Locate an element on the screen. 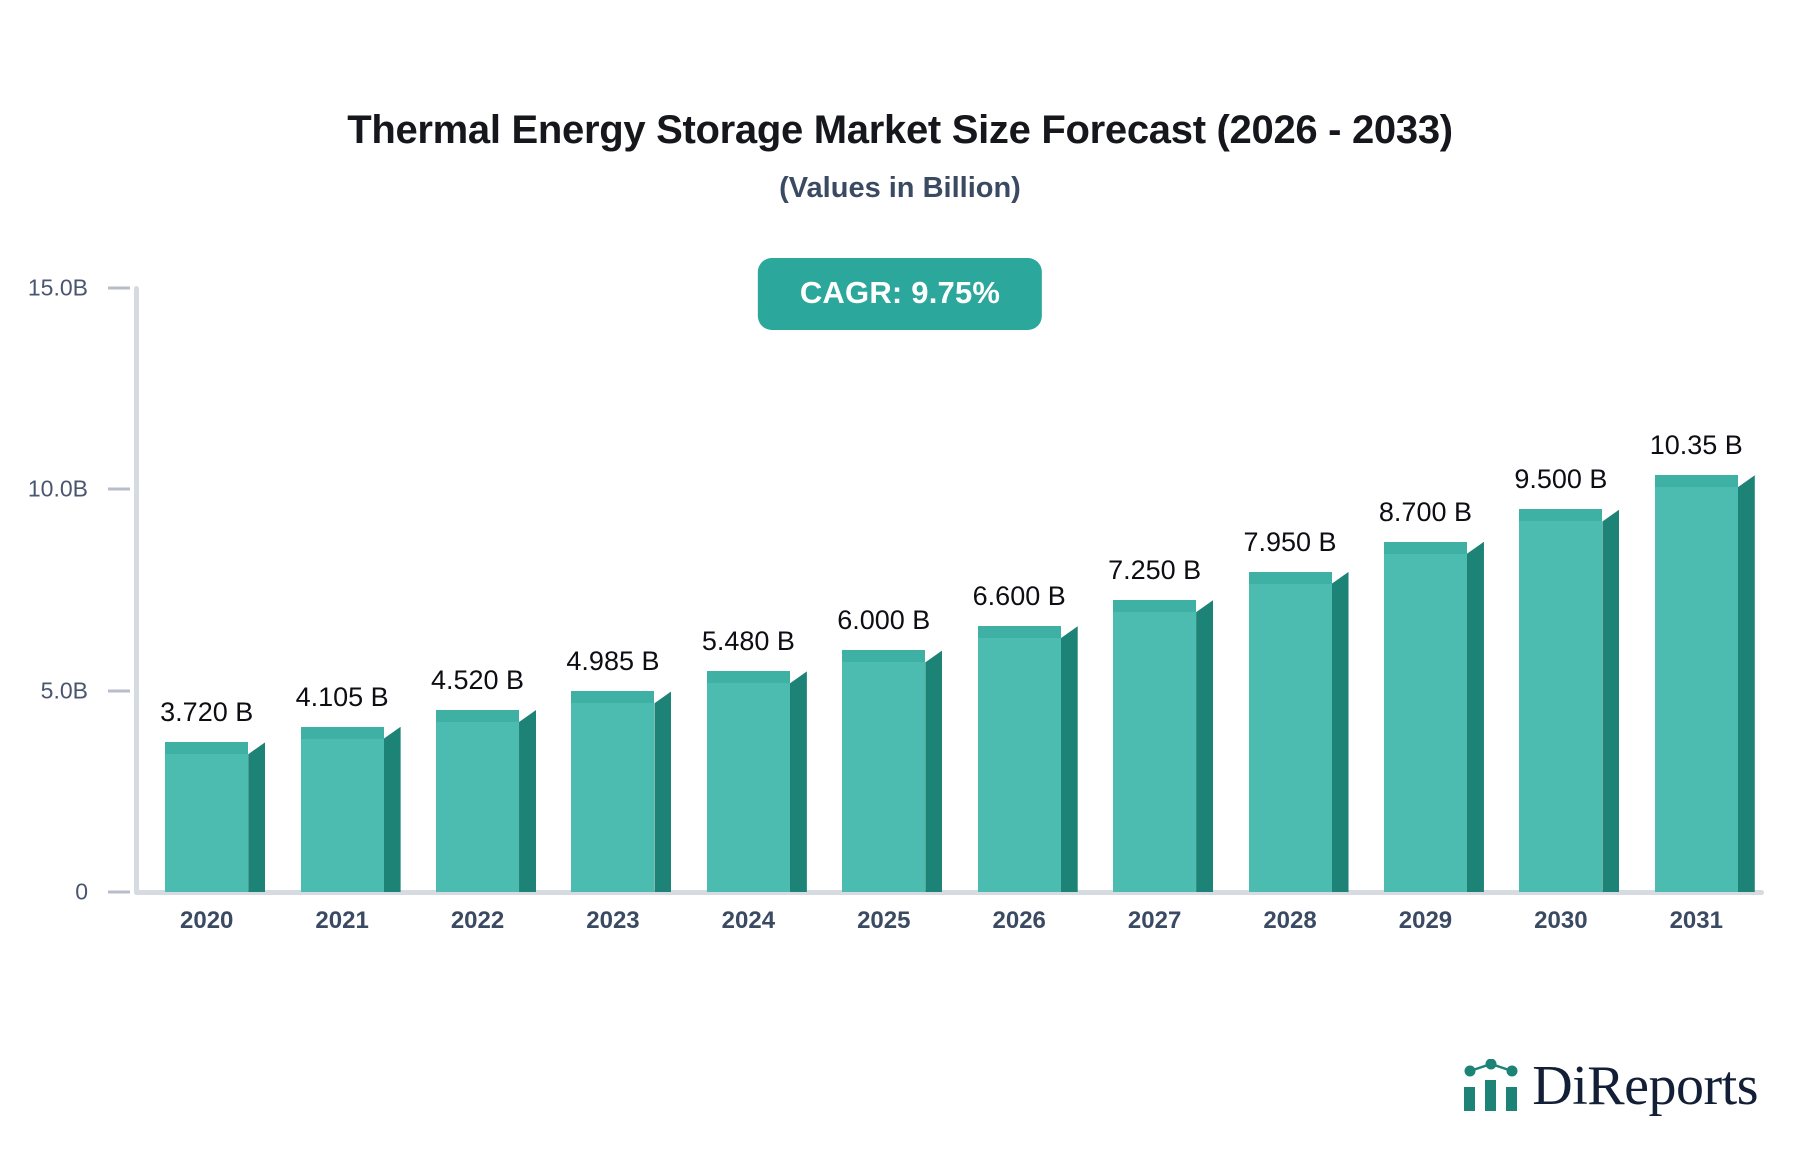 The height and width of the screenshot is (1156, 1800). x-axis-line is located at coordinates (949, 892).